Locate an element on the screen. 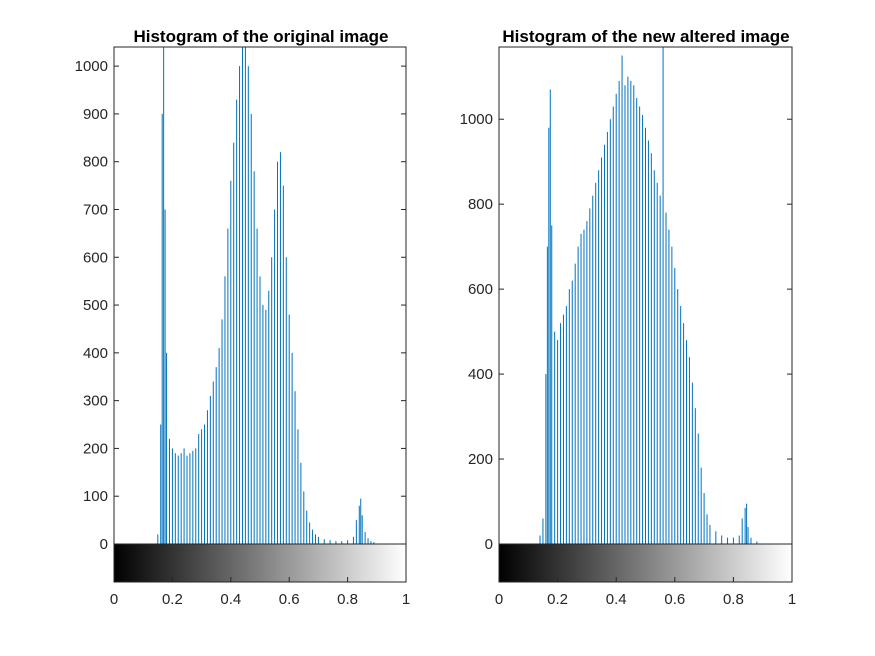 The width and height of the screenshot is (875, 656). y-tick-label: 900 is located at coordinates (95, 114).